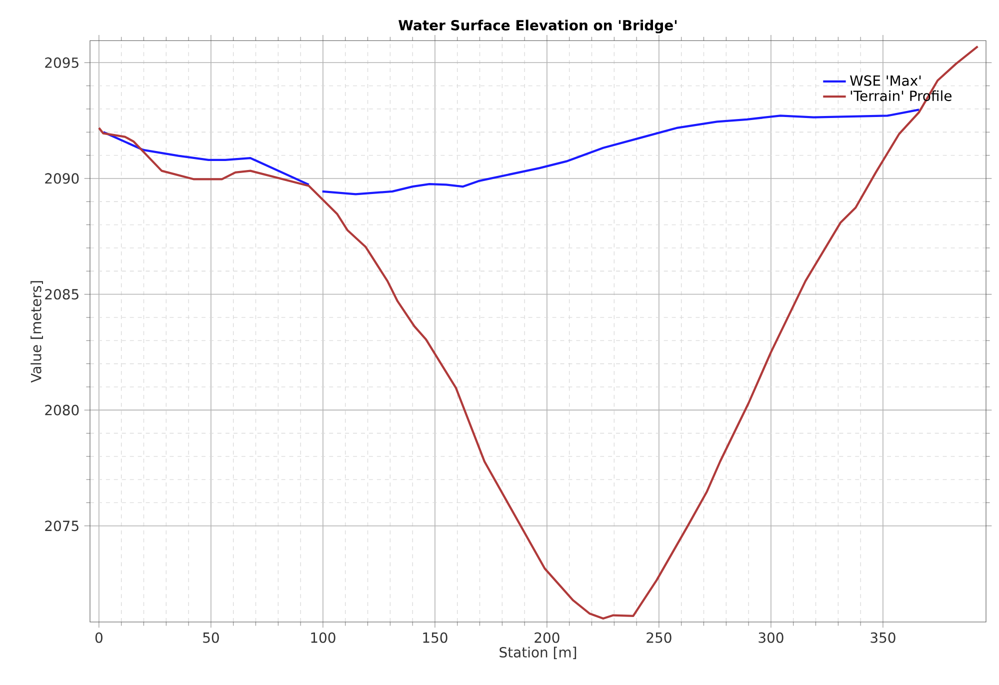  I want to click on y-tick-label: 2075, so click(61, 526).